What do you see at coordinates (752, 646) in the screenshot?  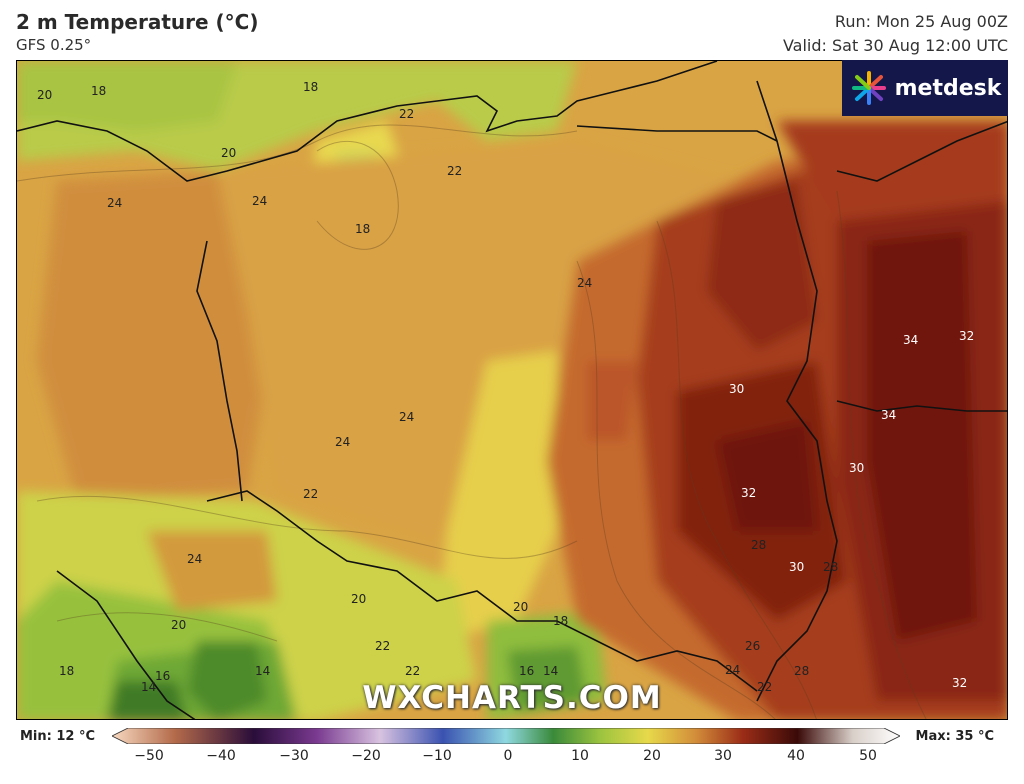 I see `map-label: 26` at bounding box center [752, 646].